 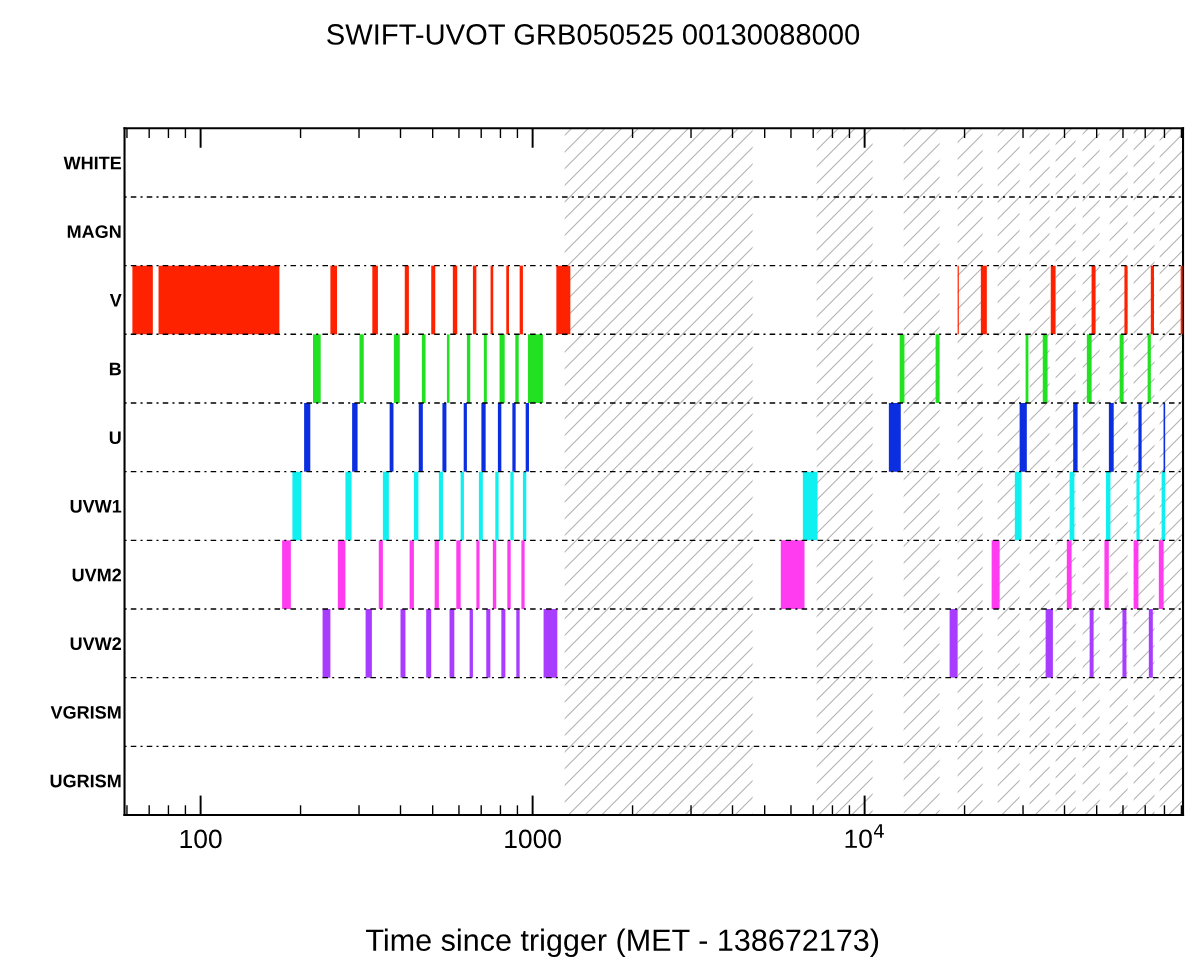 I want to click on chart-title: SWIFT-UVOT GRB050525 00130088000, so click(x=593, y=34).